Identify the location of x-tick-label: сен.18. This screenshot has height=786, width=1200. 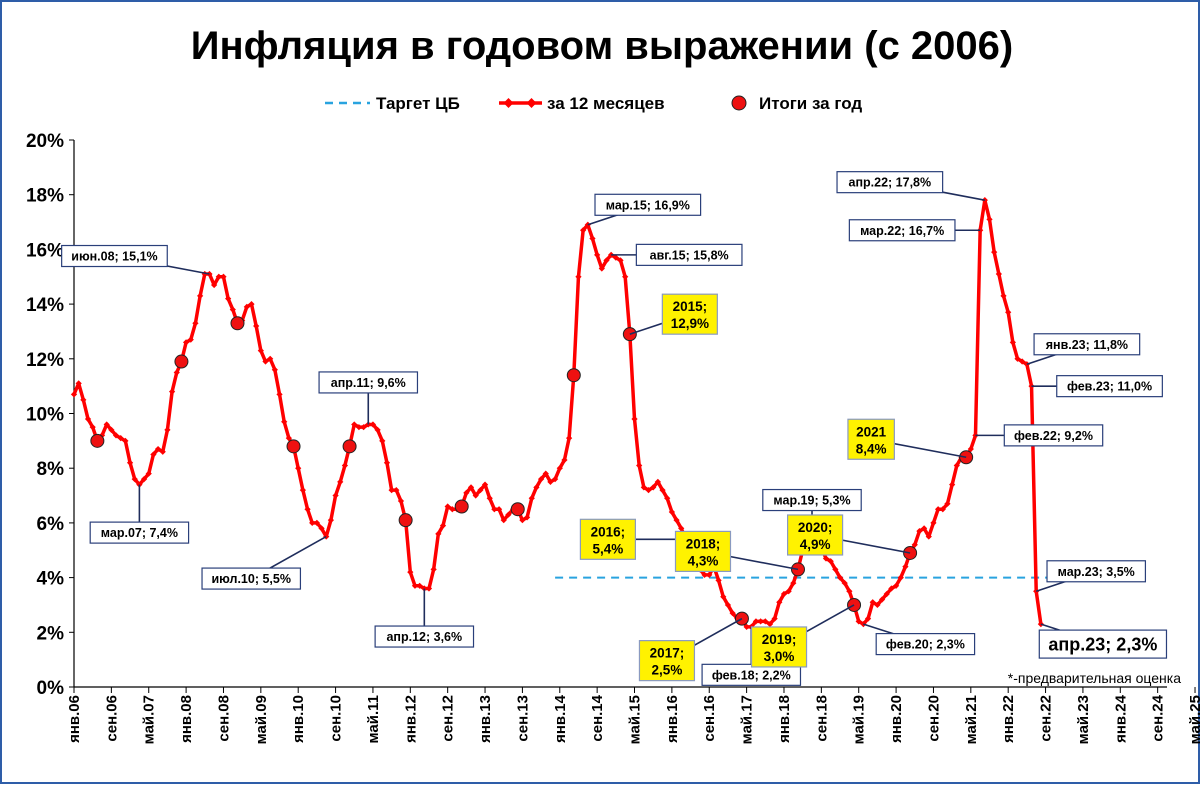
(821, 718).